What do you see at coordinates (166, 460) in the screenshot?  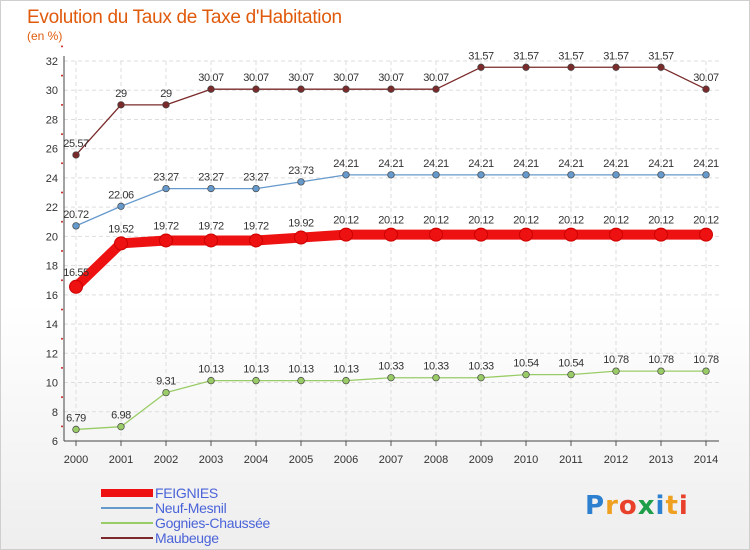 I see `x-tick-label: 2002` at bounding box center [166, 460].